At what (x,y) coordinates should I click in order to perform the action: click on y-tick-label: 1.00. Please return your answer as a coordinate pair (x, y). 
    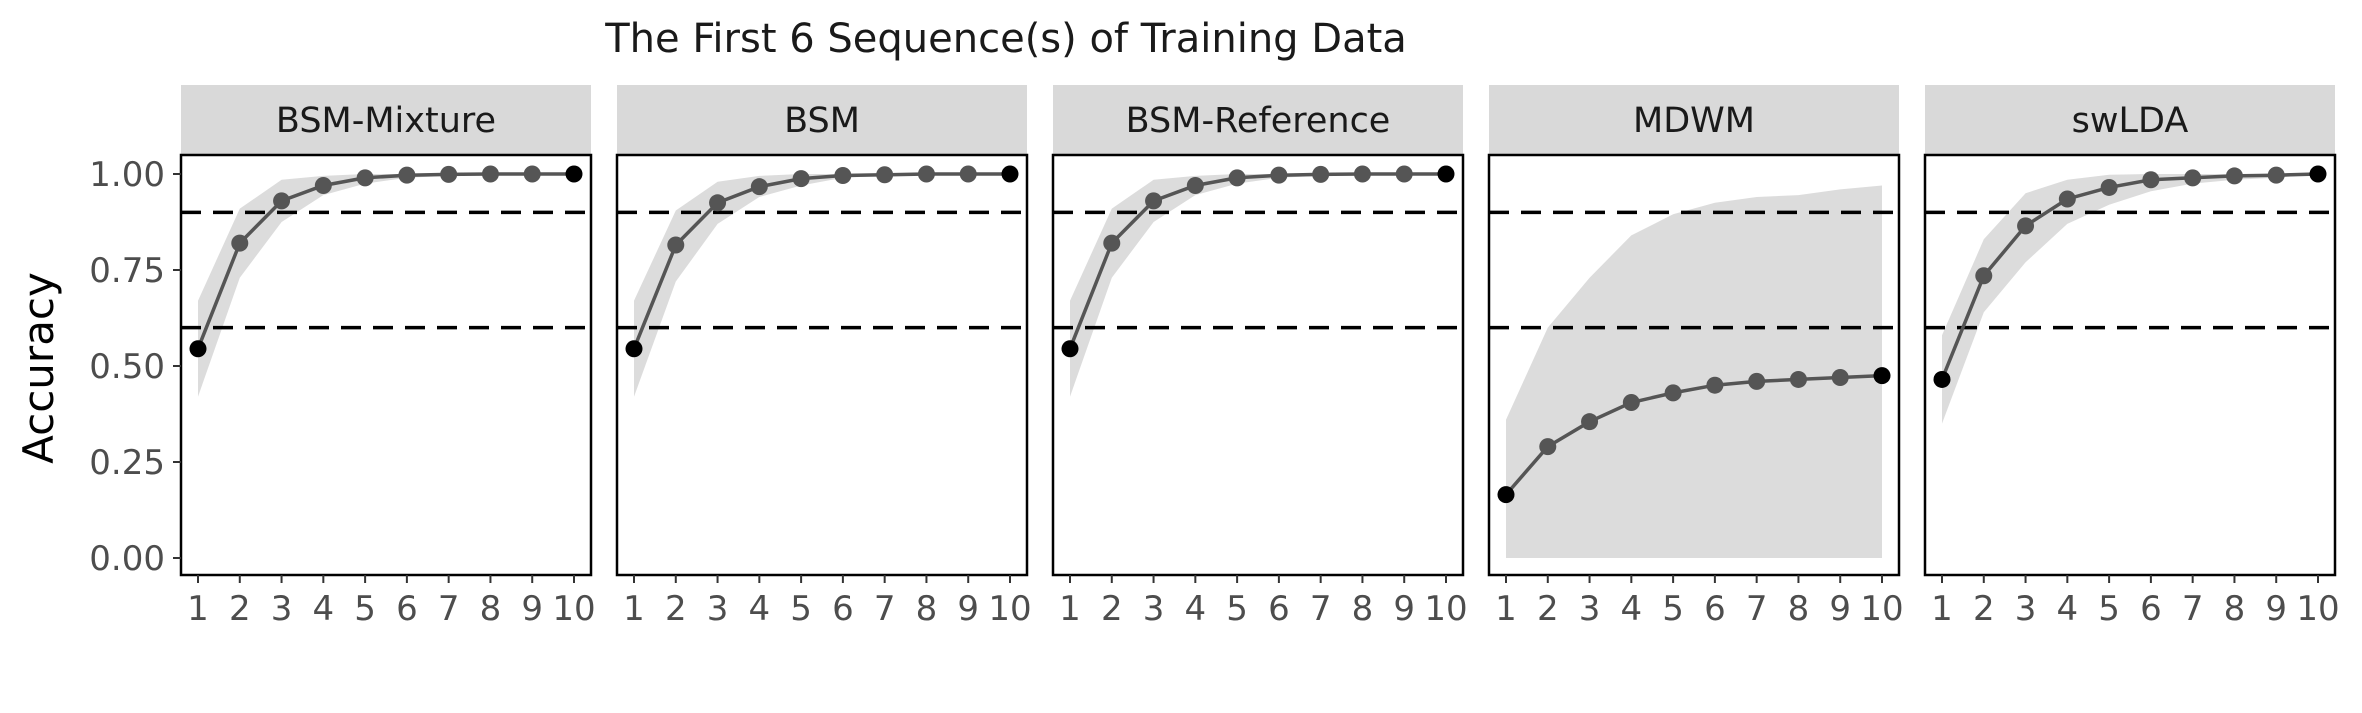
    Looking at the image, I should click on (127, 175).